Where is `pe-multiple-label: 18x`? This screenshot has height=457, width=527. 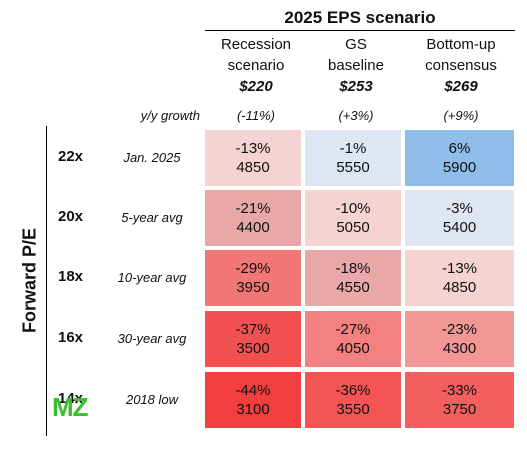
pe-multiple-label: 18x is located at coordinates (71, 276).